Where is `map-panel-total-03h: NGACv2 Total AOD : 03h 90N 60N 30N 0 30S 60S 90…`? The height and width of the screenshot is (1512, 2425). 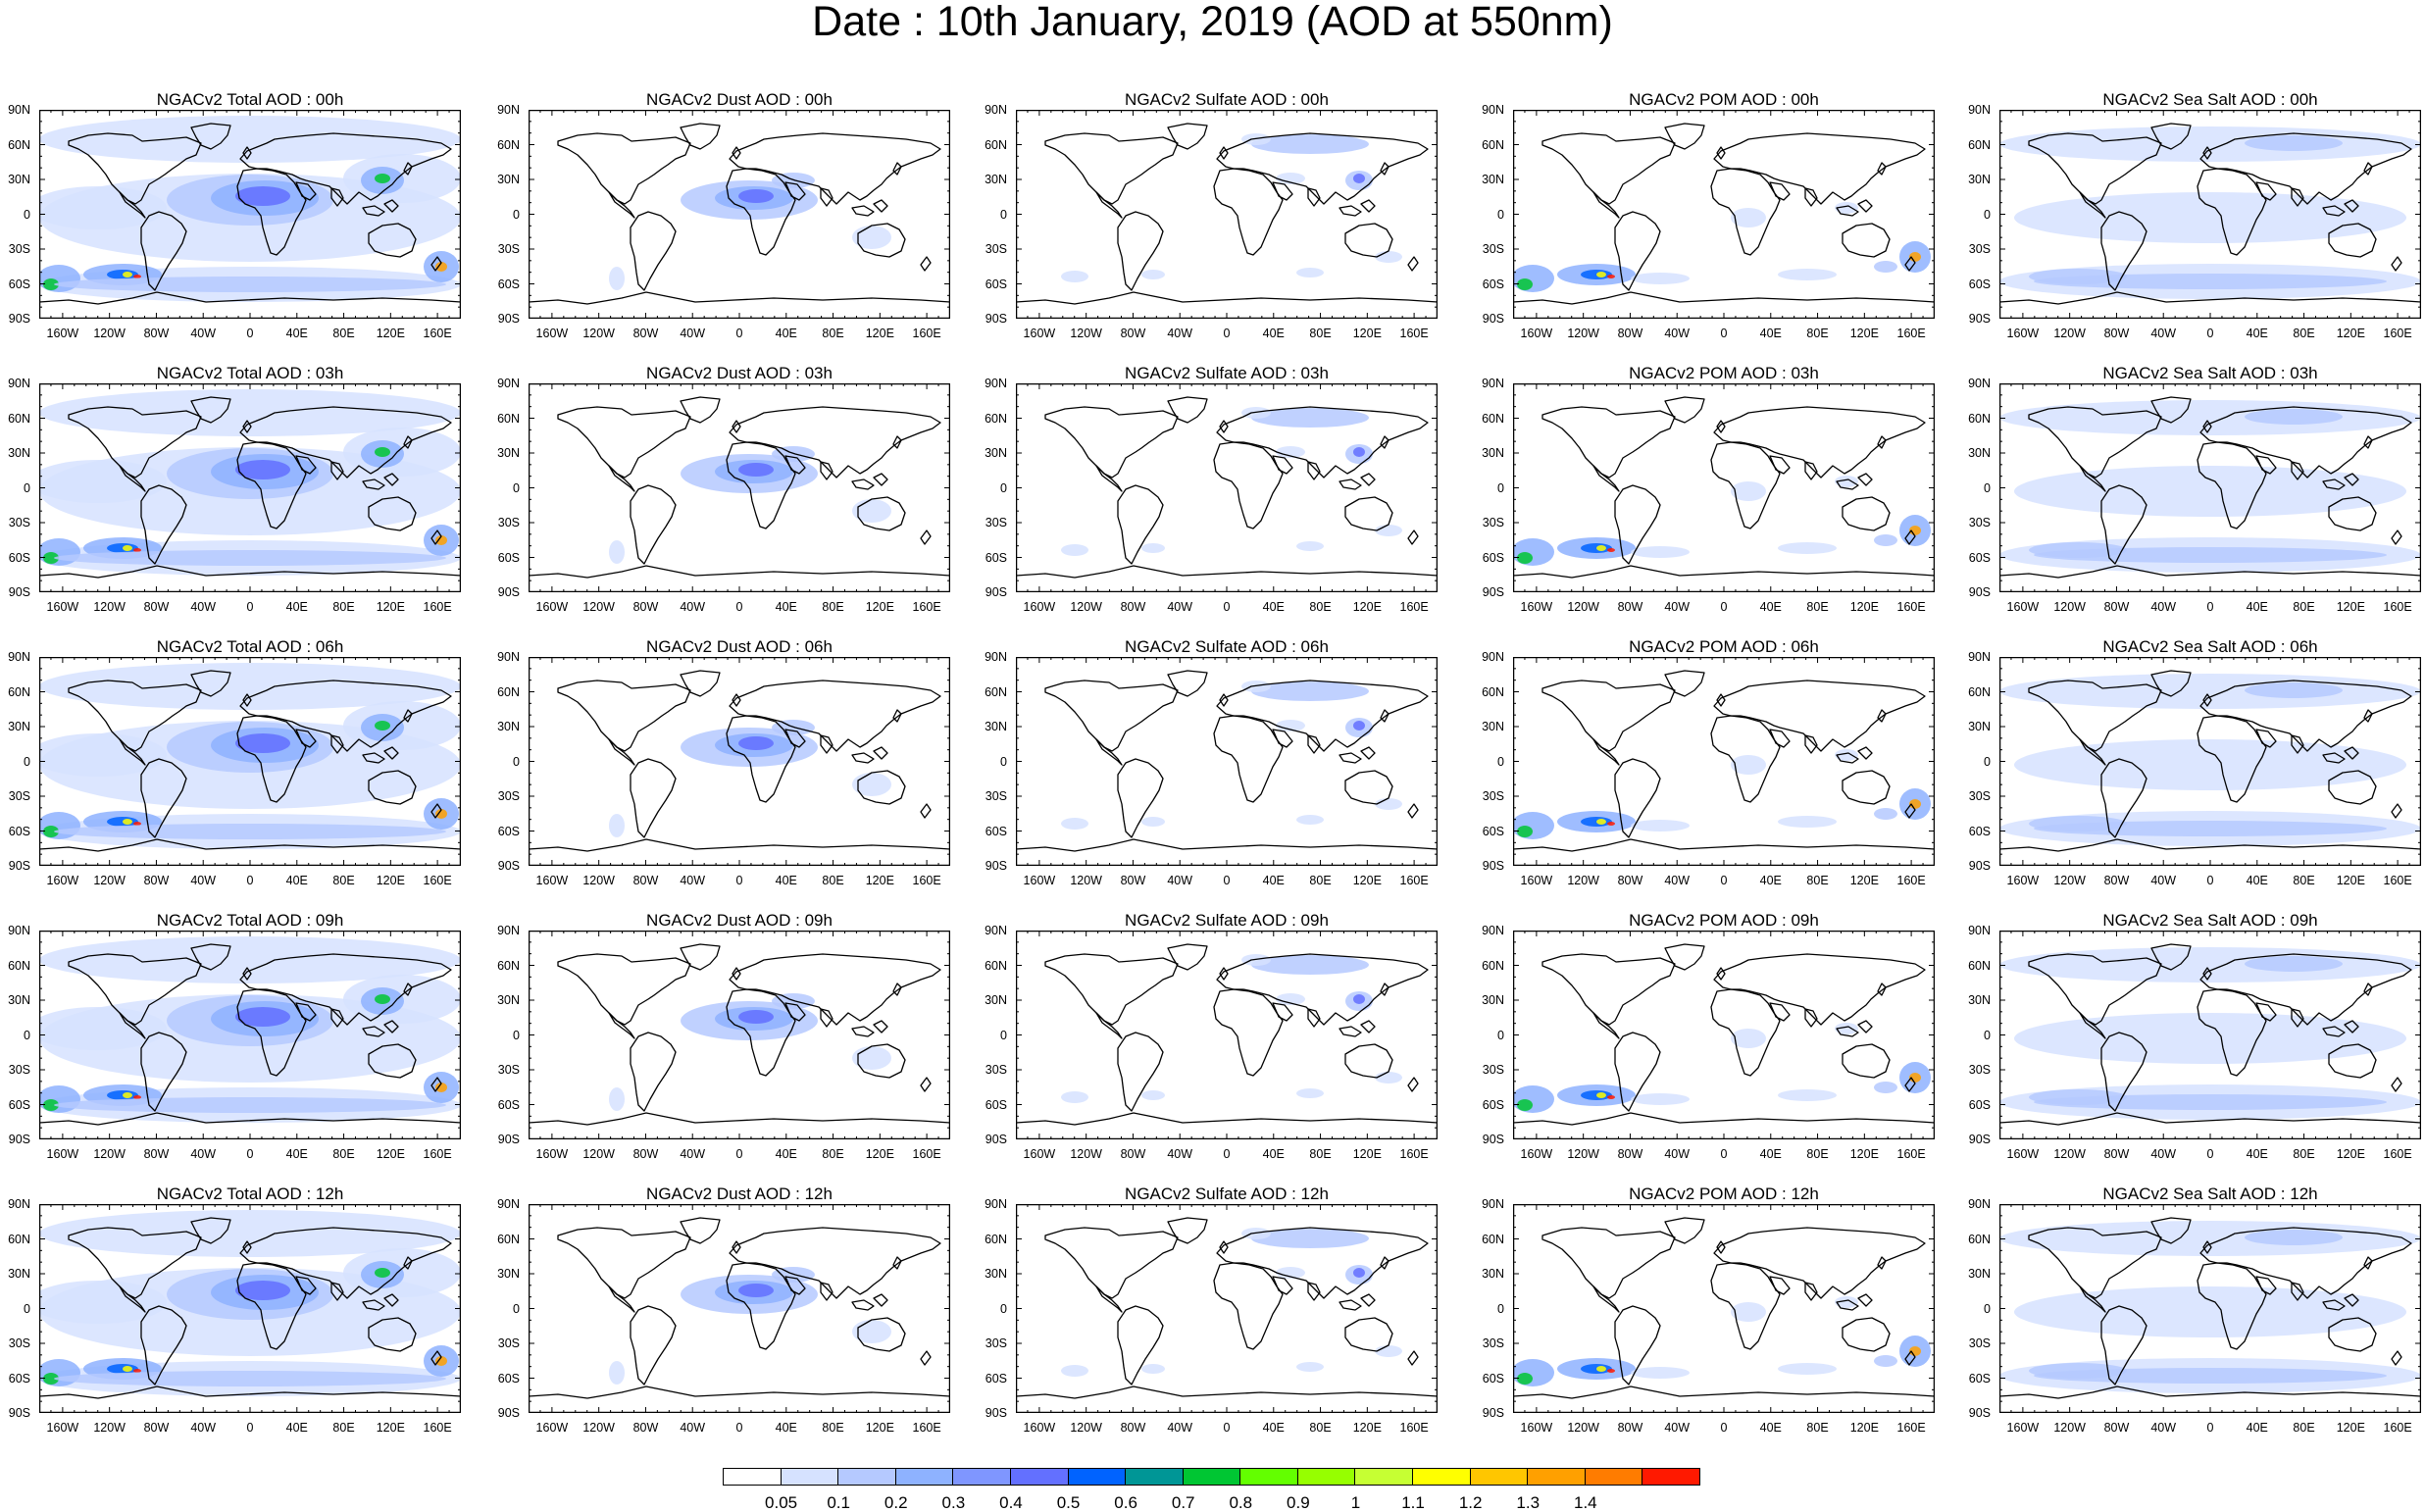
map-panel-total-03h: NGACv2 Total AOD : 03h 90N 60N 30N 0 30S 60S 90… is located at coordinates (234, 497).